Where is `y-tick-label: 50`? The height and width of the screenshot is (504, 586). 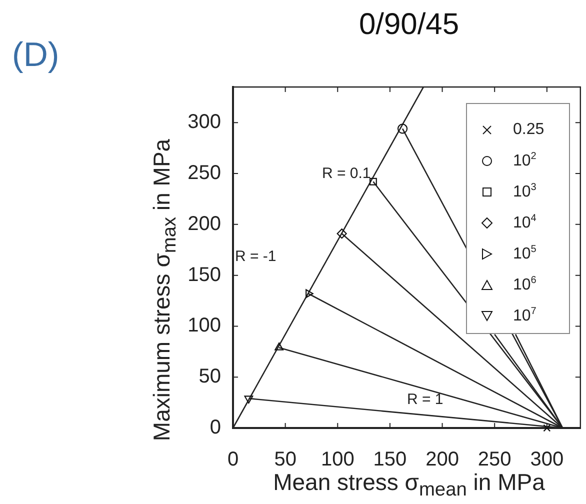 y-tick-label: 50 is located at coordinates (209, 377).